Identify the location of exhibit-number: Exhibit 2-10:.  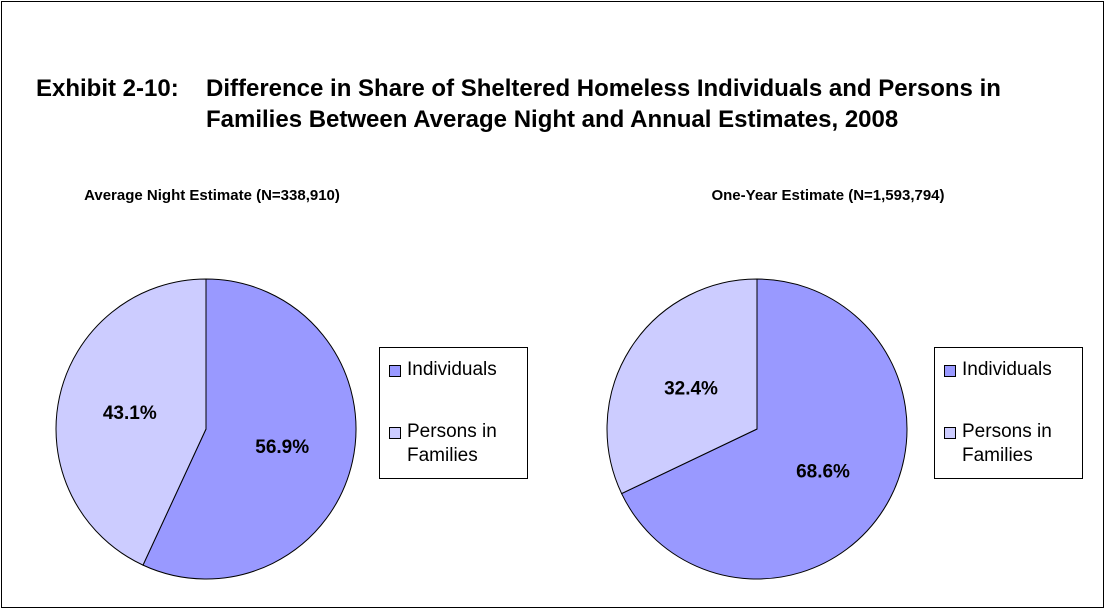
(107, 88).